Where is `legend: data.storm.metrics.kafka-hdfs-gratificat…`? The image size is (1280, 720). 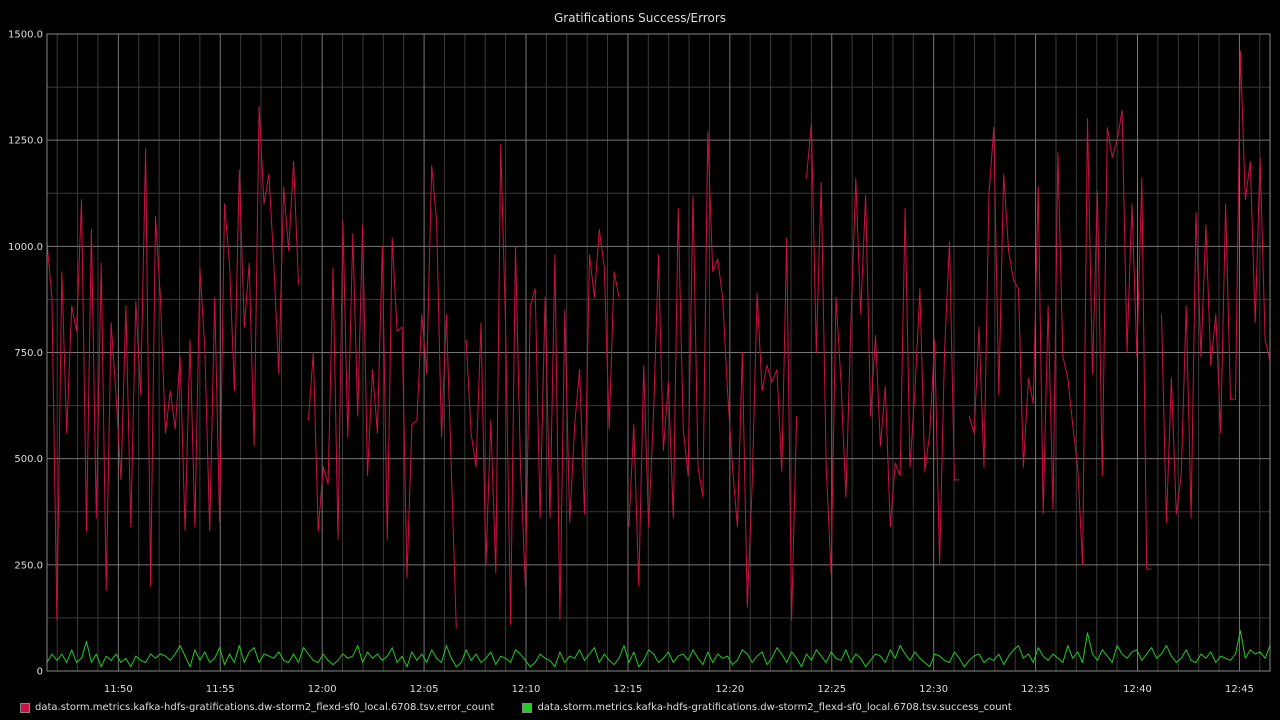
legend: data.storm.metrics.kafka-hdfs-gratificat… is located at coordinates (516, 707).